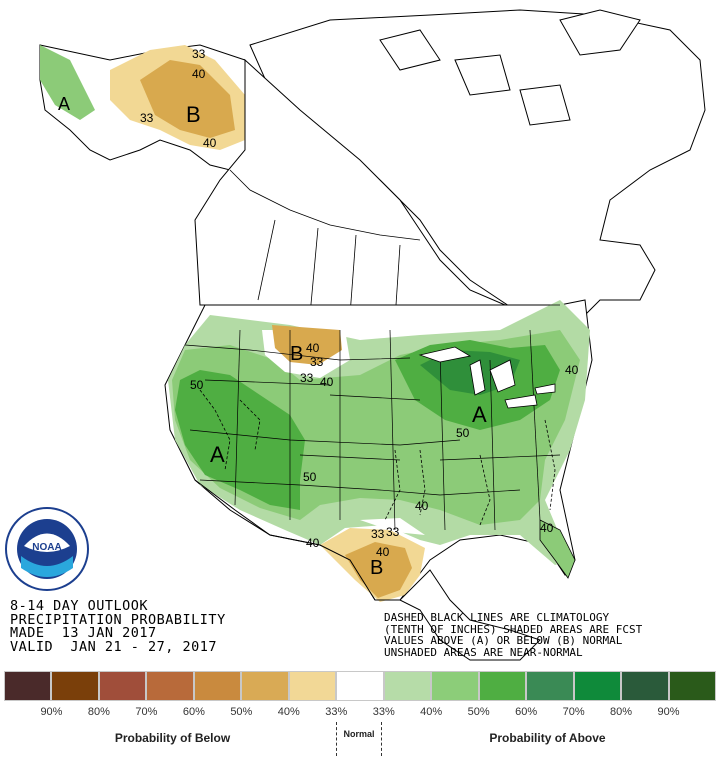 The height and width of the screenshot is (759, 719). Describe the element at coordinates (336, 739) in the screenshot. I see `normal-divider-left` at that location.